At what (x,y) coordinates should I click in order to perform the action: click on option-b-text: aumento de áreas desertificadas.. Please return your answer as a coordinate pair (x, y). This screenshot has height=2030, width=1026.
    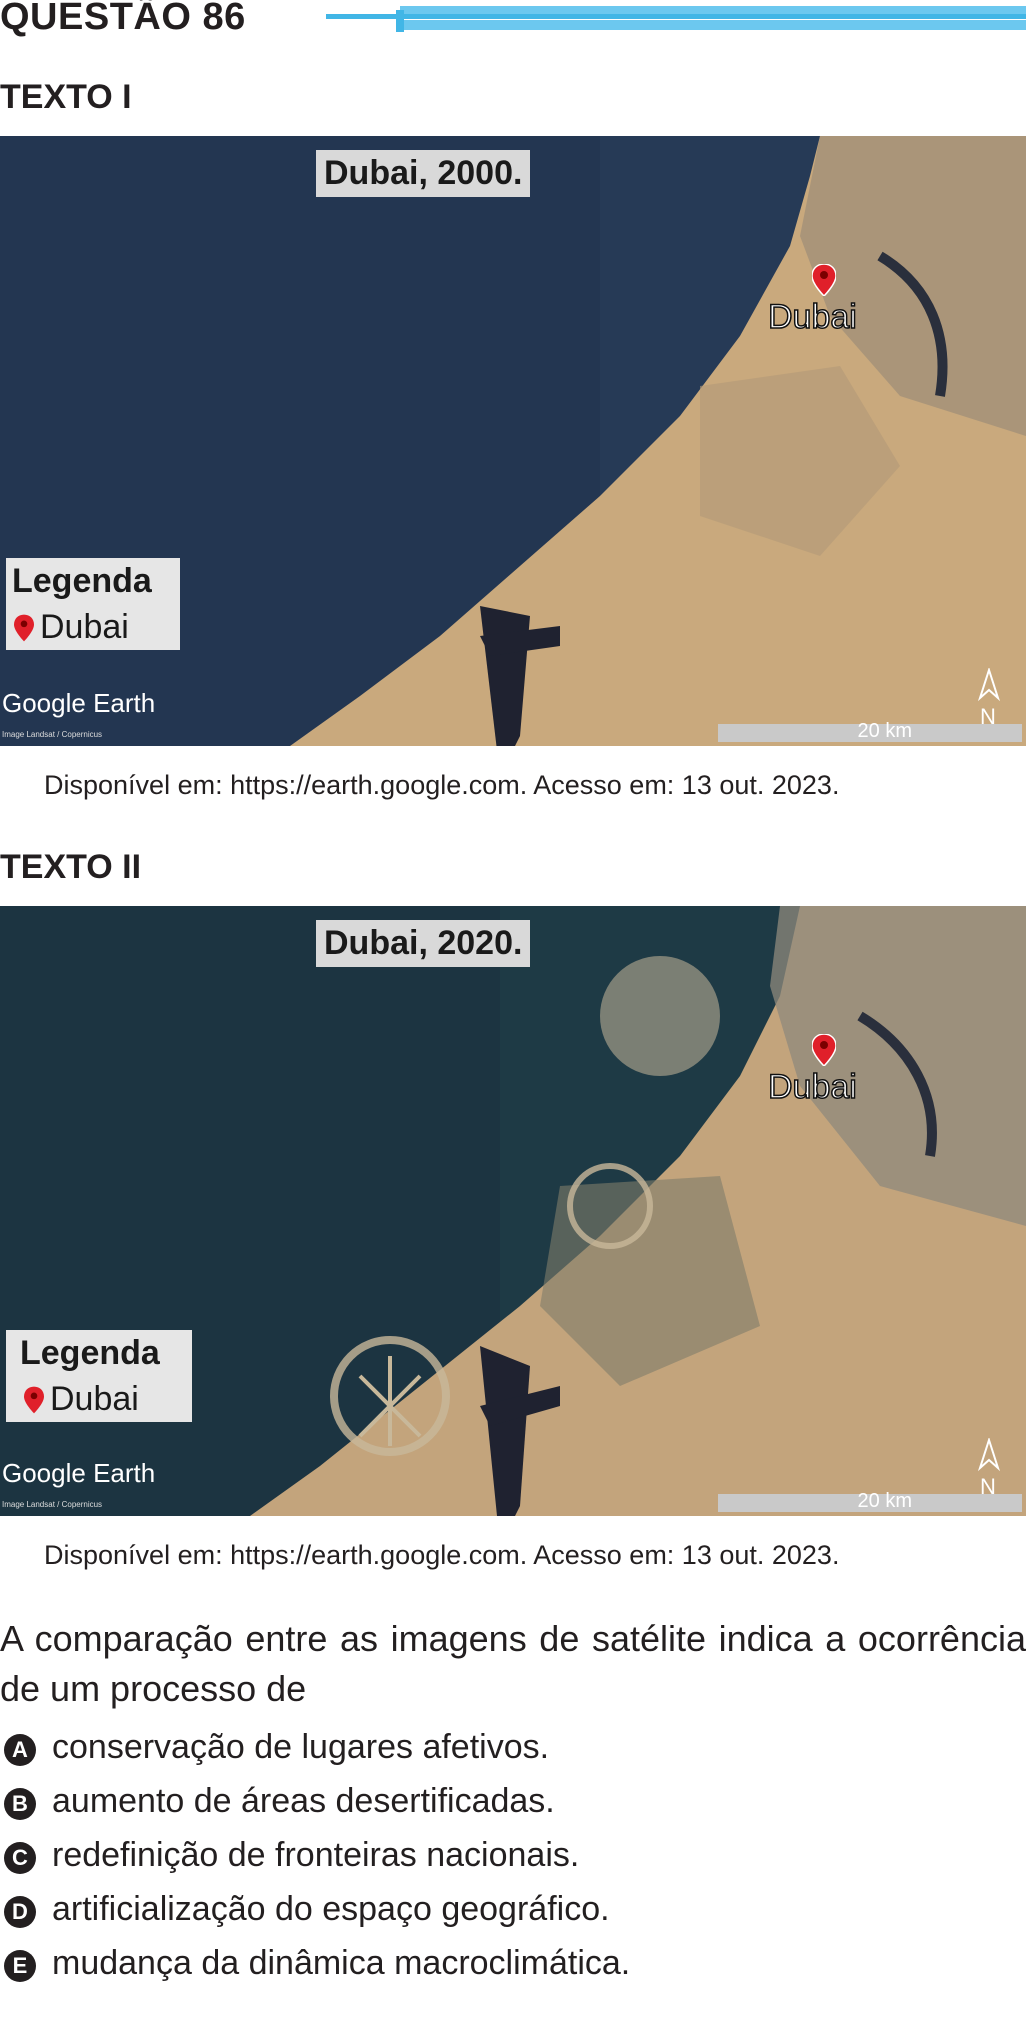
    Looking at the image, I should click on (303, 1801).